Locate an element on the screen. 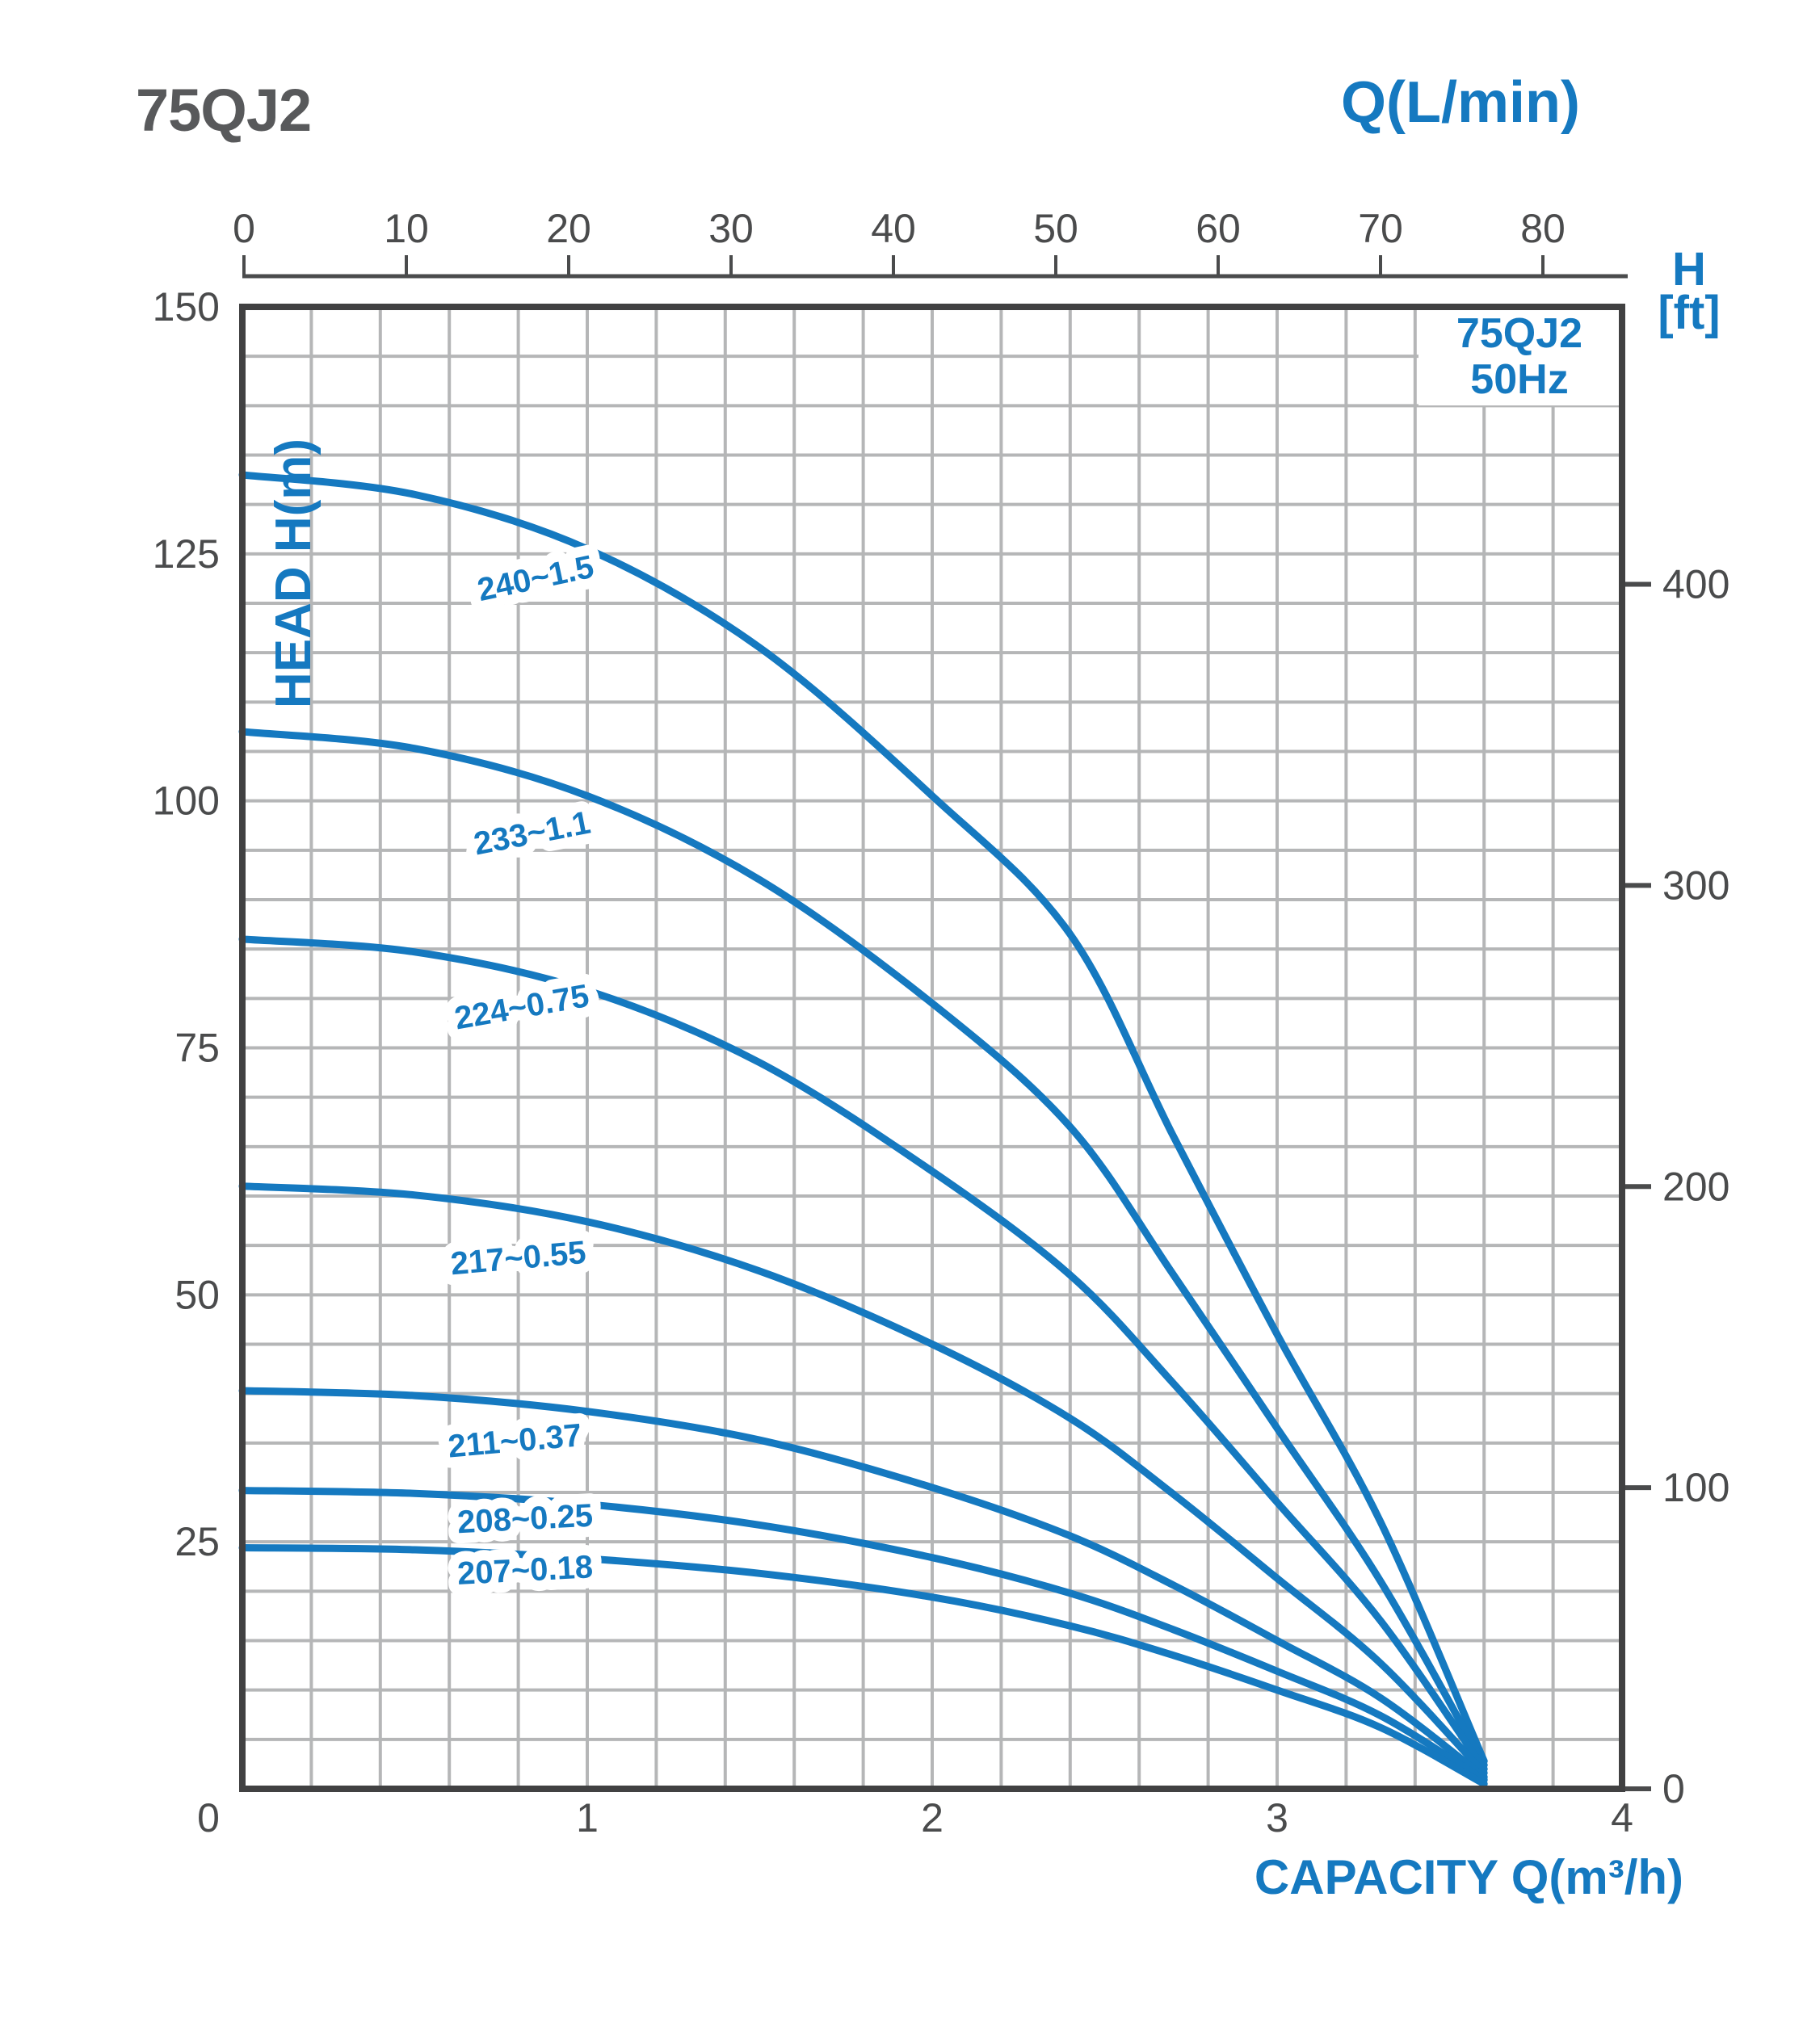  bottom-axis-tick-label: 1 is located at coordinates (587, 1817).